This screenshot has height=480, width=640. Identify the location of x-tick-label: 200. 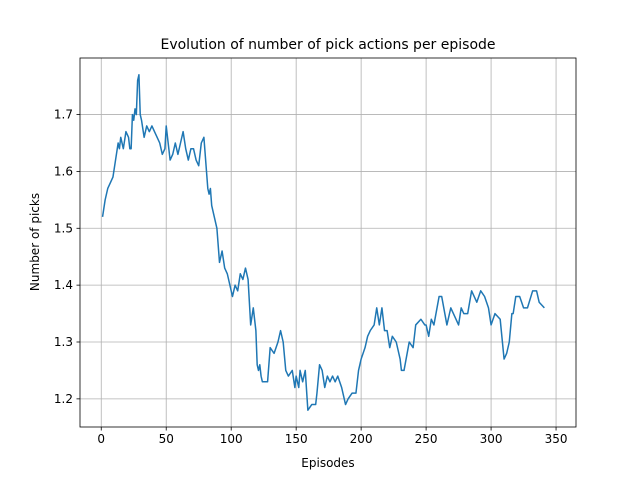
(361, 439).